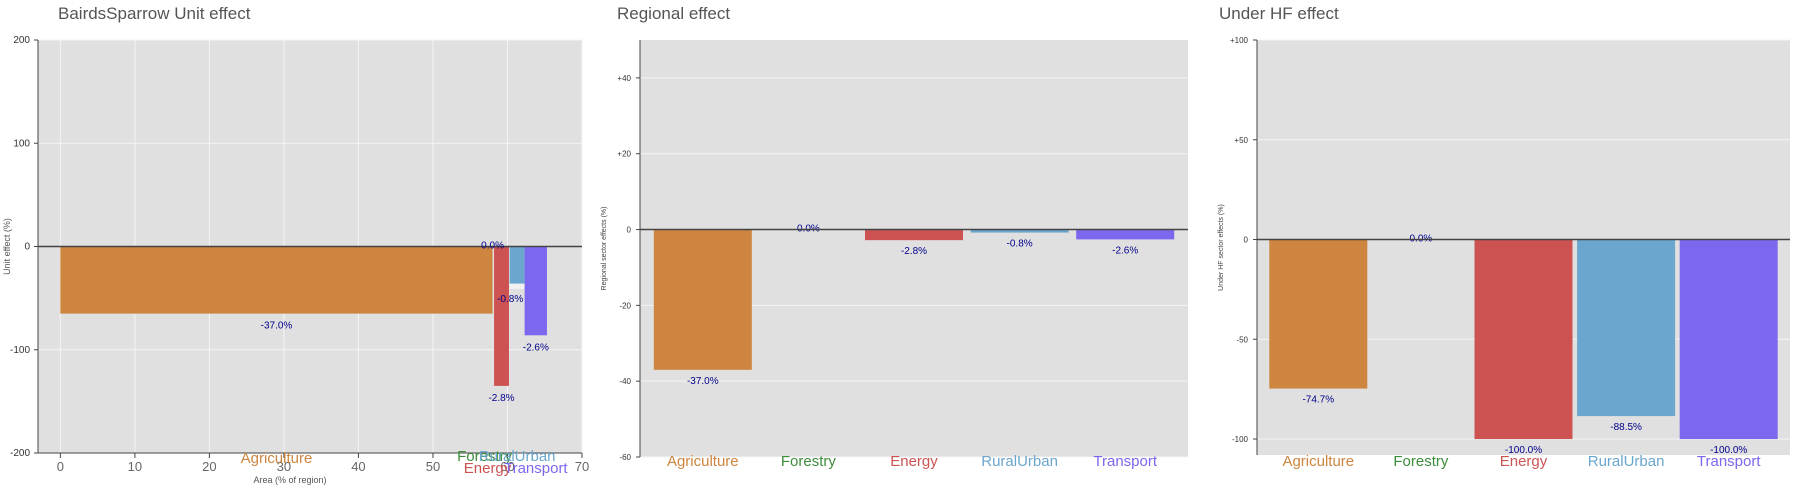  I want to click on y-tick-label: 200, so click(21, 40).